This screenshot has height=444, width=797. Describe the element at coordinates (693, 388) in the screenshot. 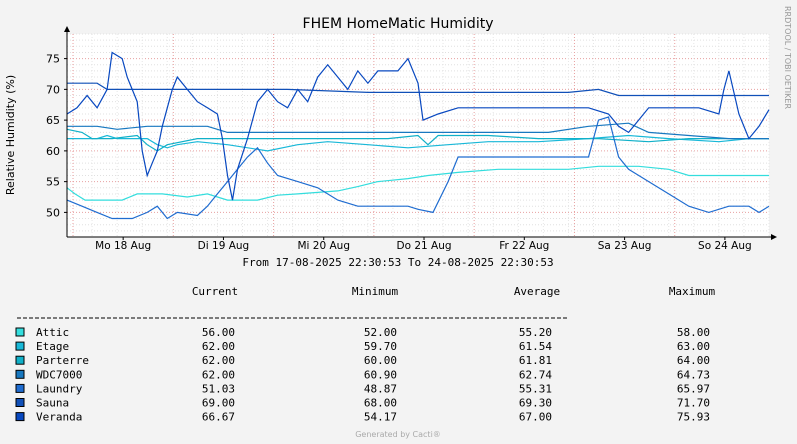

I see `legend-value-maximum: 65.97` at that location.